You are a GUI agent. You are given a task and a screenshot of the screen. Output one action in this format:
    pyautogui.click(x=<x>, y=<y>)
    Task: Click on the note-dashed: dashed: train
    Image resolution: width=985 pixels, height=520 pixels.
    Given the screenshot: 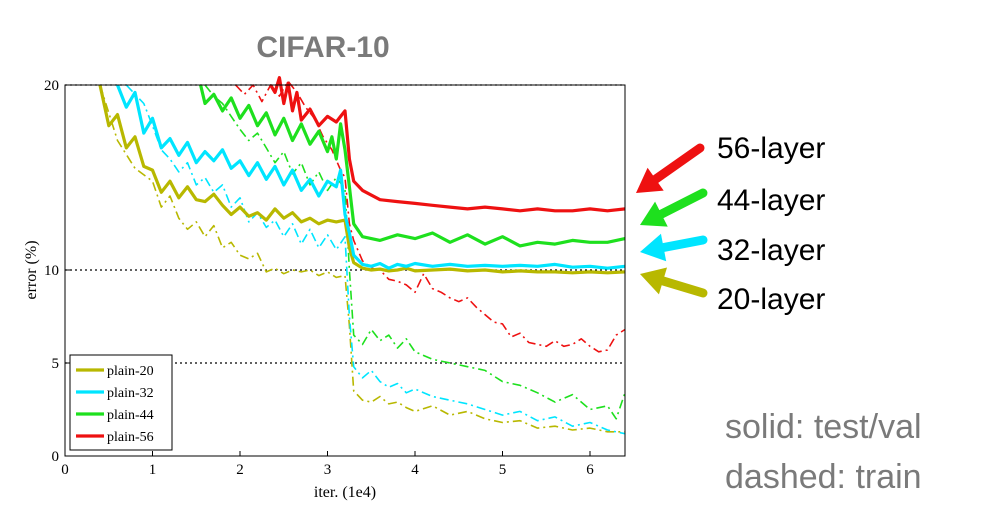 What is the action you would take?
    pyautogui.click(x=823, y=477)
    